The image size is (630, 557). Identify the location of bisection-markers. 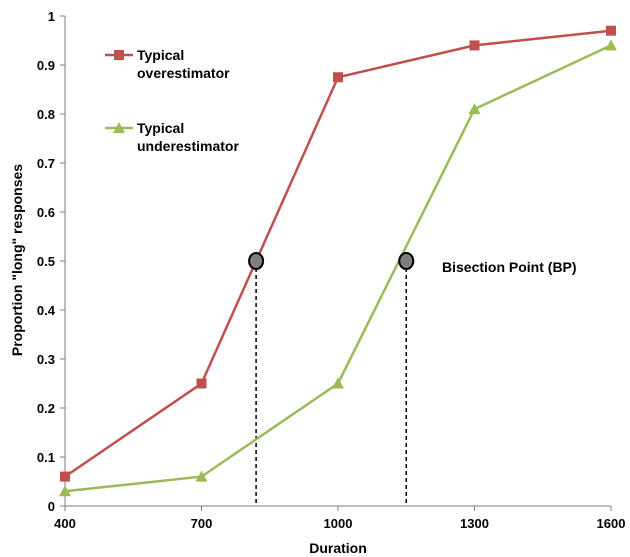
(331, 261).